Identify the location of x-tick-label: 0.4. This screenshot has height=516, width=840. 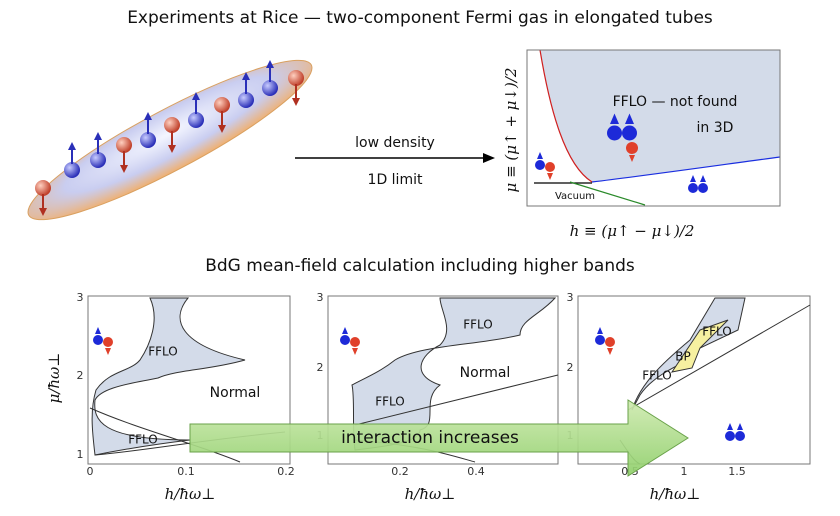
(476, 471).